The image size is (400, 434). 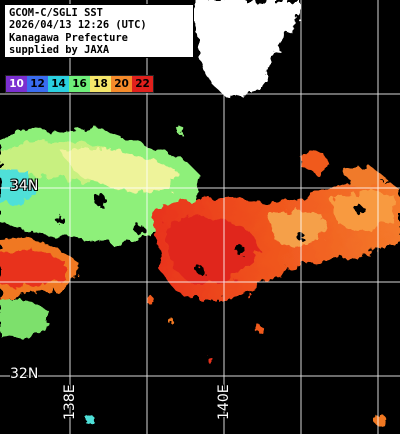 I want to click on legend-swatch-10: 10, so click(x=16, y=84).